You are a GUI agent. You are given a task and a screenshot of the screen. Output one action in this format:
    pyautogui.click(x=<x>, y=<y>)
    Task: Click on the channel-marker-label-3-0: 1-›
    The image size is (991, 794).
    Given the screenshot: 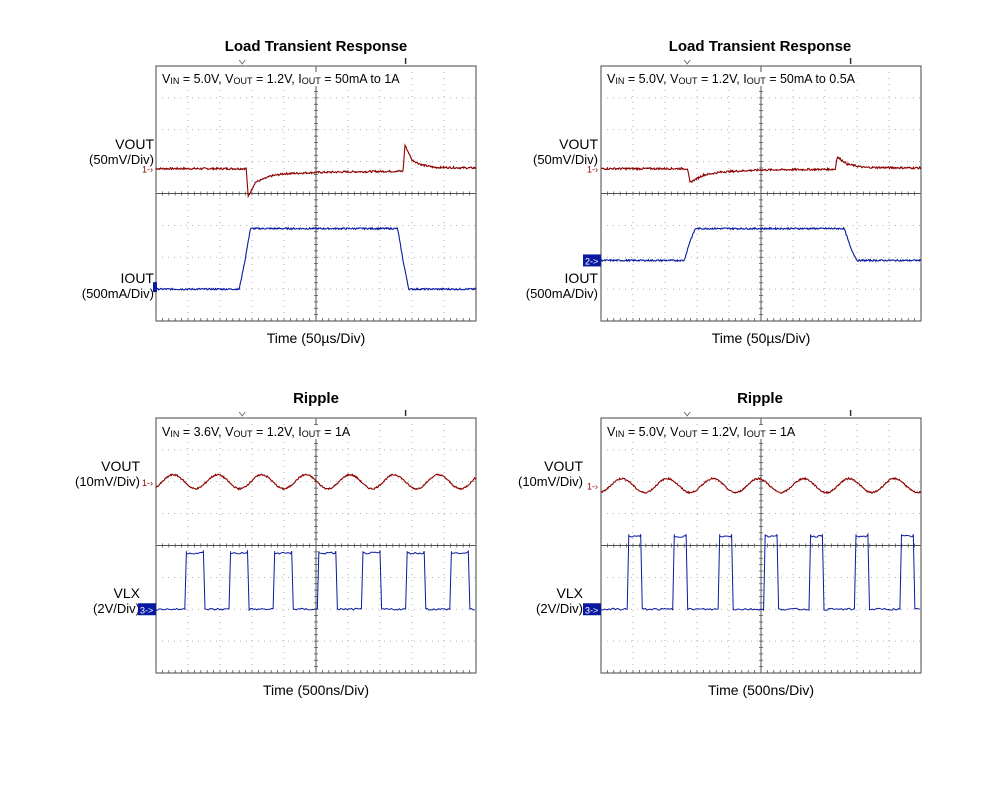 What is the action you would take?
    pyautogui.click(x=592, y=487)
    